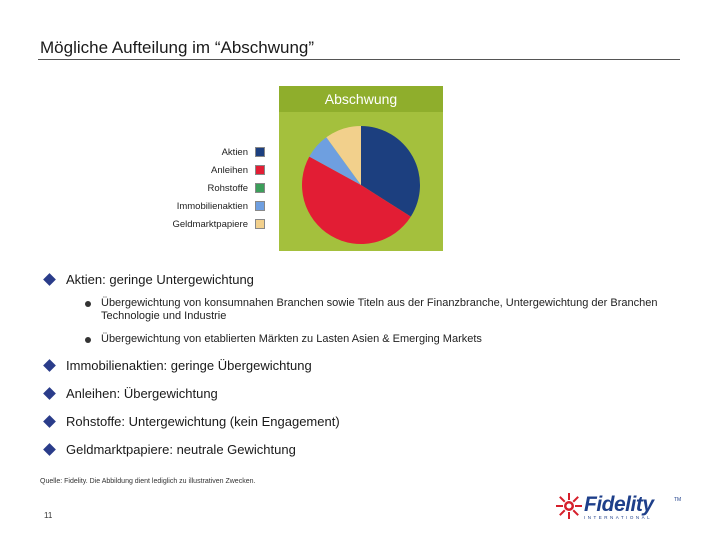  I want to click on legend-label: Aktien, so click(234, 152).